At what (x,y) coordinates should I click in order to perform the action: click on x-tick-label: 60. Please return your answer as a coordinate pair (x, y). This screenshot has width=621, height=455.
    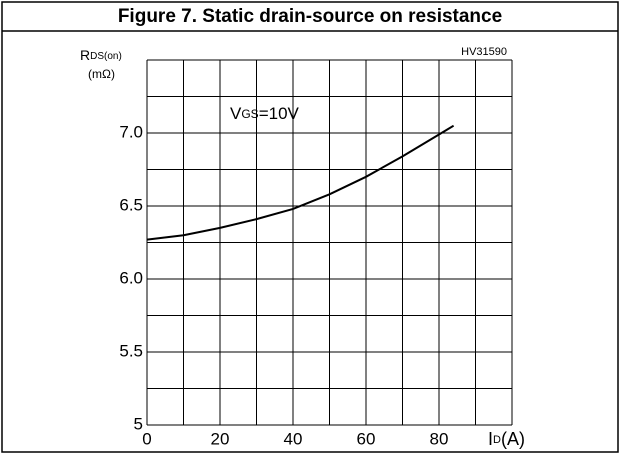
    Looking at the image, I should click on (366, 438).